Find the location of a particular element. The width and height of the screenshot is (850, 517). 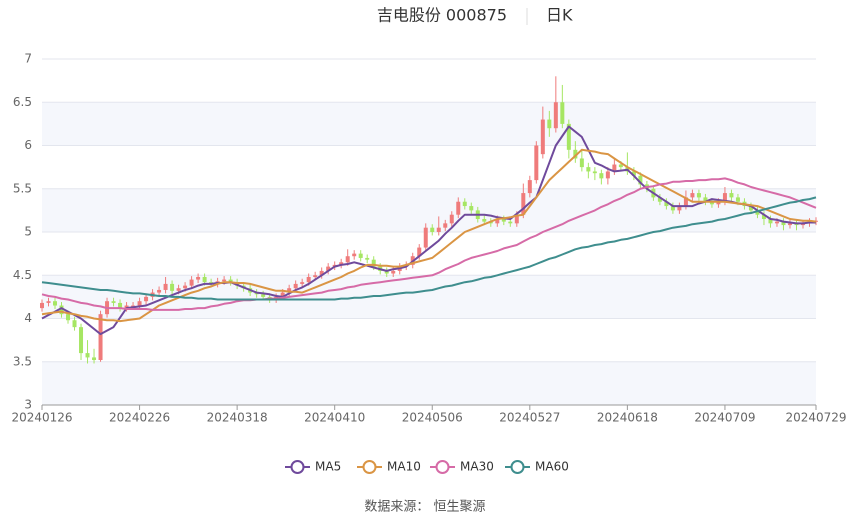

chart-period: 日K is located at coordinates (559, 15).